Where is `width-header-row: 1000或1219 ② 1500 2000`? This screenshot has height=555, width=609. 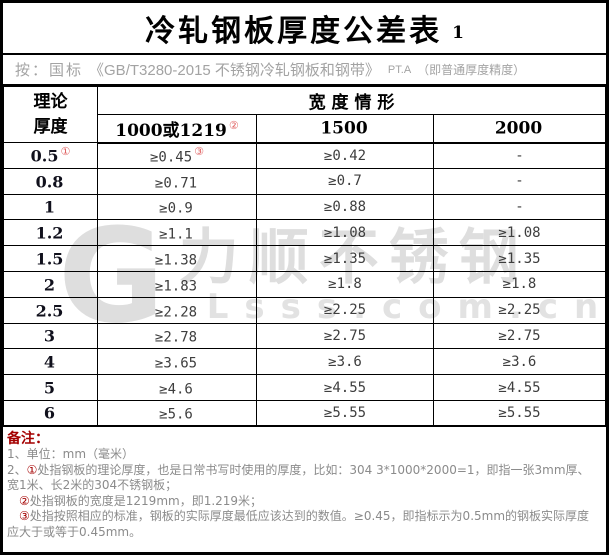 width-header-row: 1000或1219 ② 1500 2000 is located at coordinates (305, 129).